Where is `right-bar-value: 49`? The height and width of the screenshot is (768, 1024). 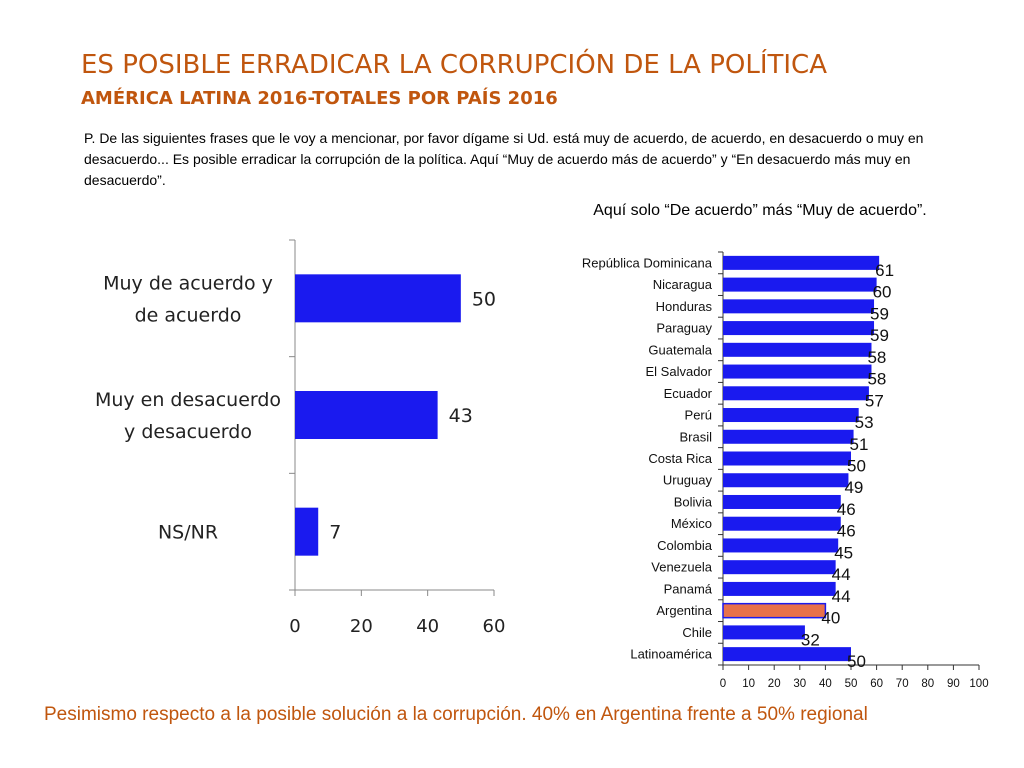
right-bar-value: 49 is located at coordinates (853, 487).